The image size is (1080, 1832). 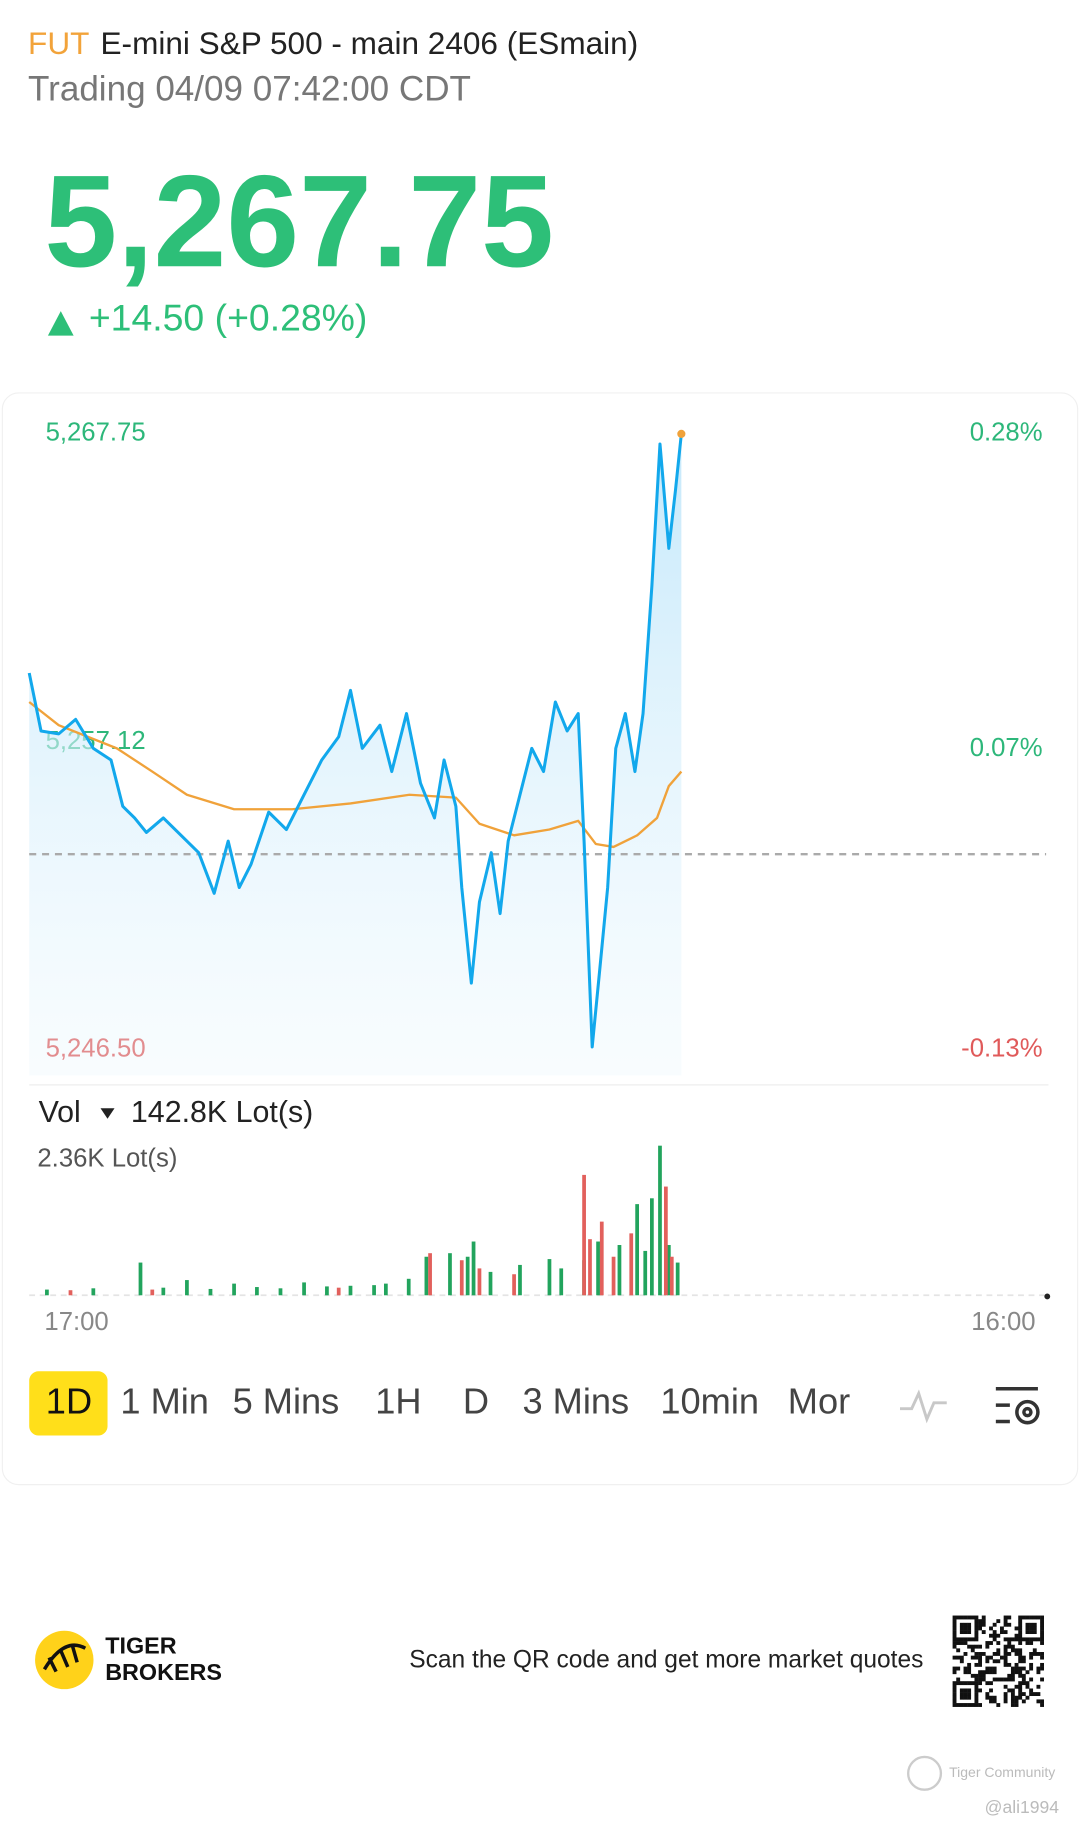 What do you see at coordinates (925, 1773) in the screenshot?
I see `watermark-logo` at bounding box center [925, 1773].